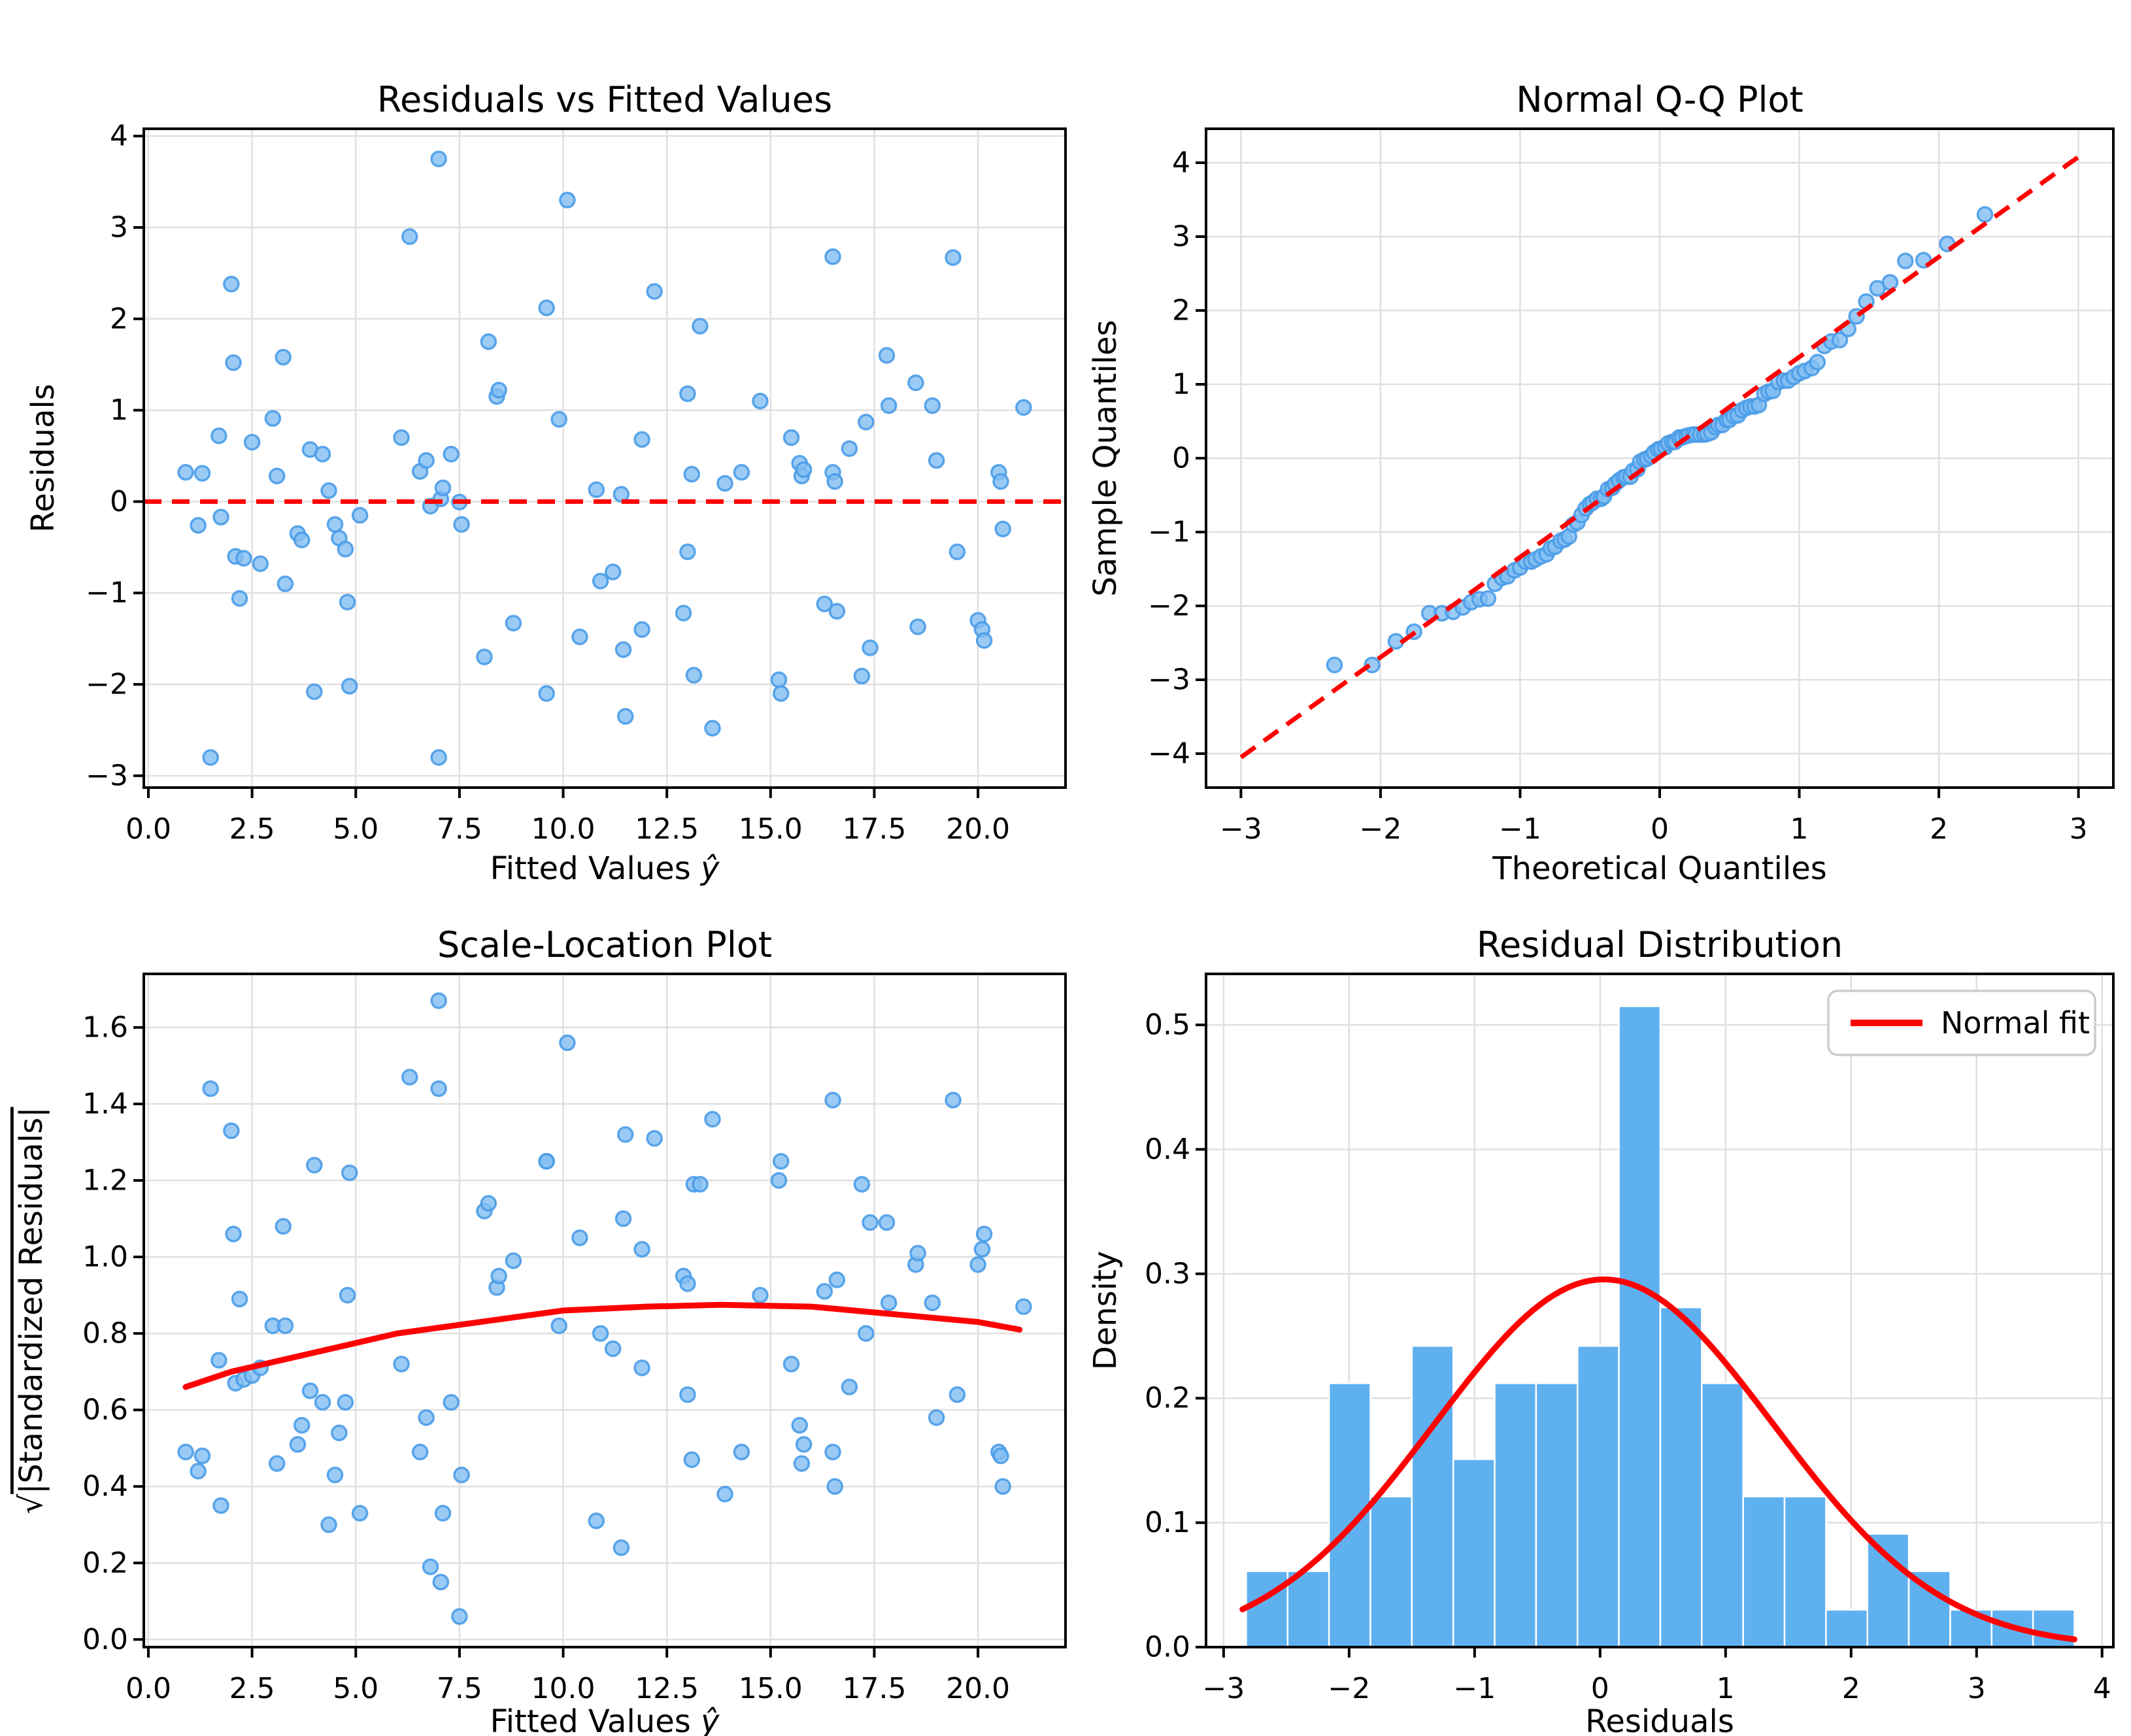  I want to click on x-tick-label: 0, so click(1660, 829).